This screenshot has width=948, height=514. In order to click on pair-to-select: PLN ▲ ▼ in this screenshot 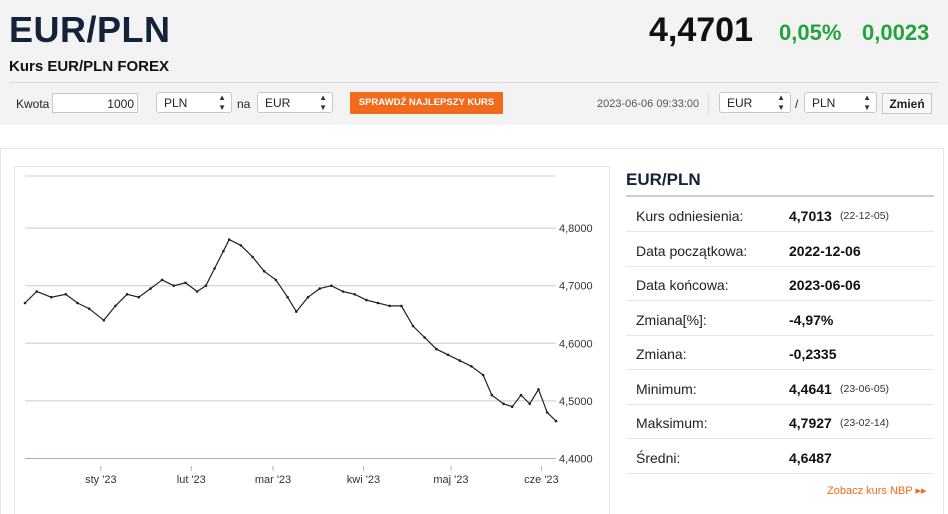, I will do `click(840, 102)`.